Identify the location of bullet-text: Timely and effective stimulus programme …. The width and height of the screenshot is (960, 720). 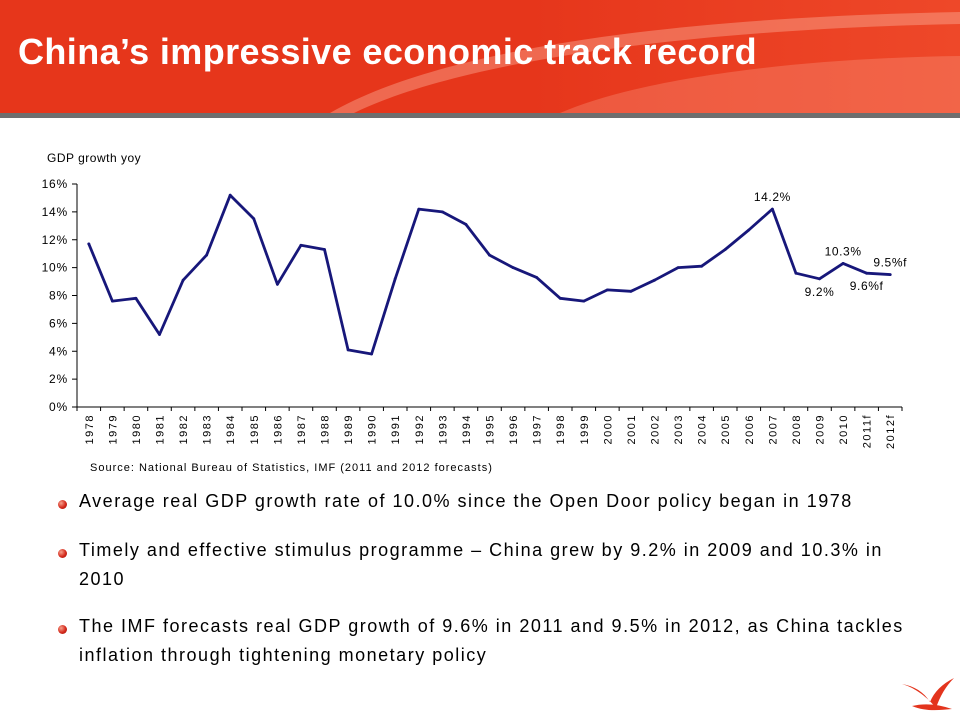
(481, 565).